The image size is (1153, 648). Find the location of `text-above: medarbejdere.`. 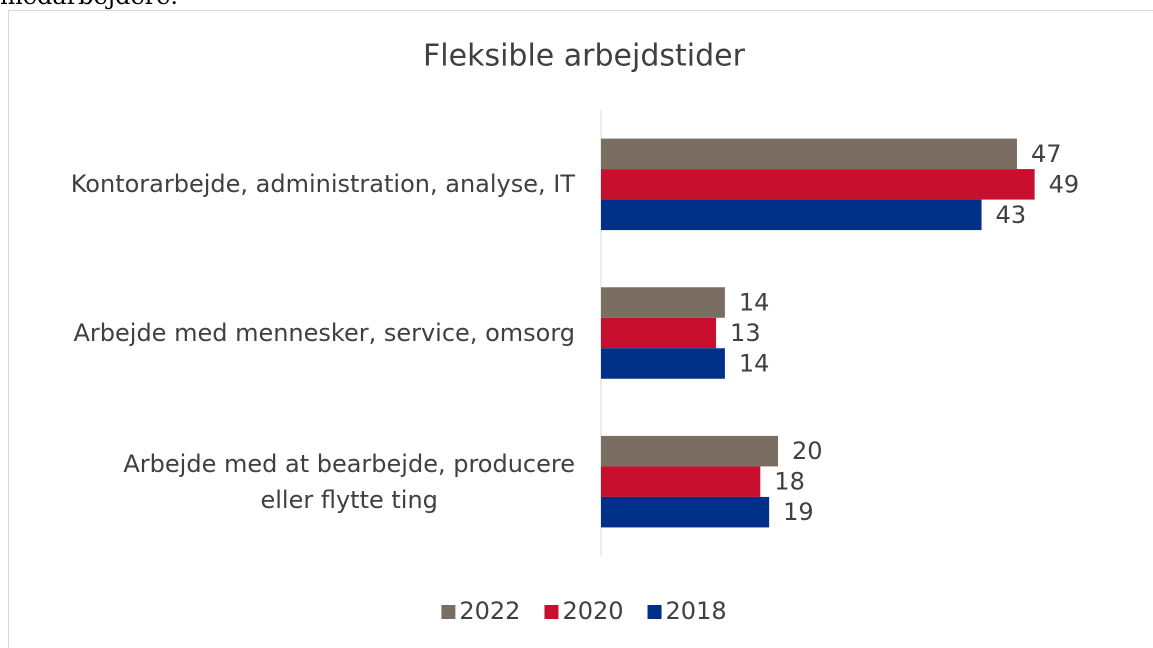

text-above: medarbejdere. is located at coordinates (89, 5).